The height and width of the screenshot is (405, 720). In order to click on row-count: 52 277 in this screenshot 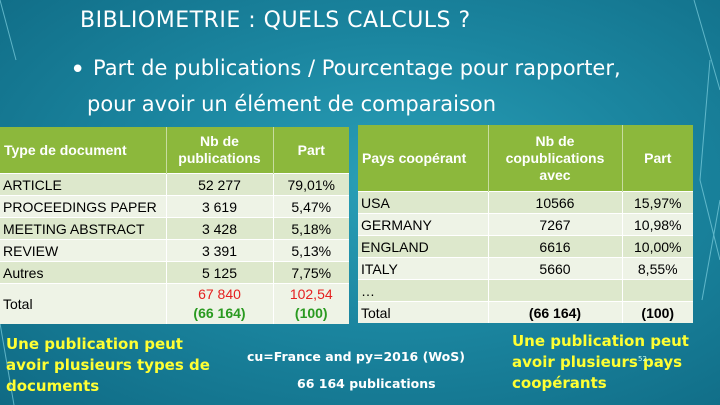, I will do `click(219, 184)`.